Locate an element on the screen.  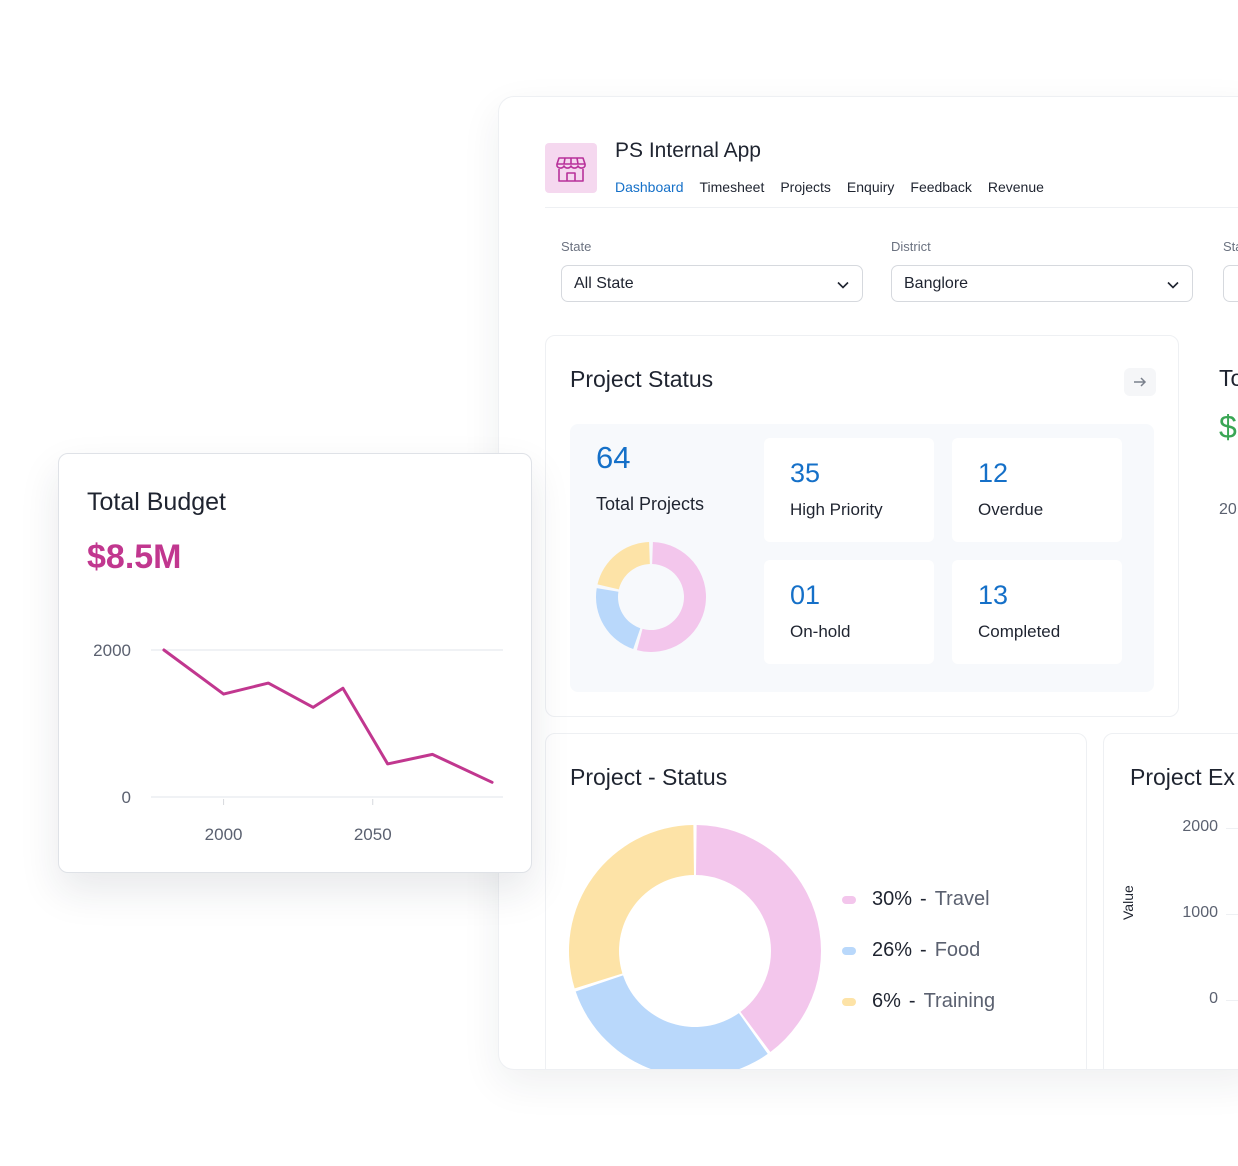
legend-food: 26% - Food is located at coordinates (911, 950).